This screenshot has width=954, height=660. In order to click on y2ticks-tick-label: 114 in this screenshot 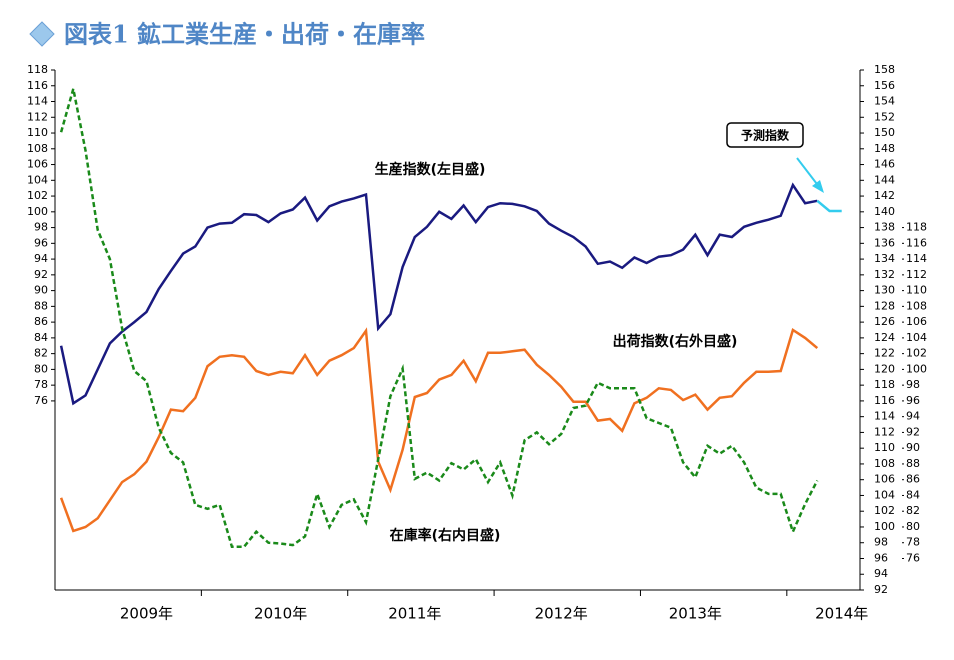, I will do `click(884, 416)`.